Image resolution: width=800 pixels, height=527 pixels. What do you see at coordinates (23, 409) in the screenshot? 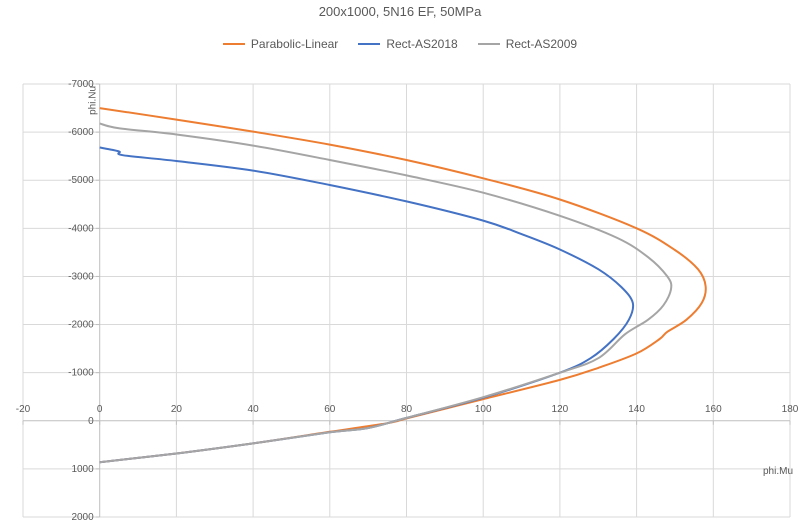
I see `x-tick-label: -20` at bounding box center [23, 409].